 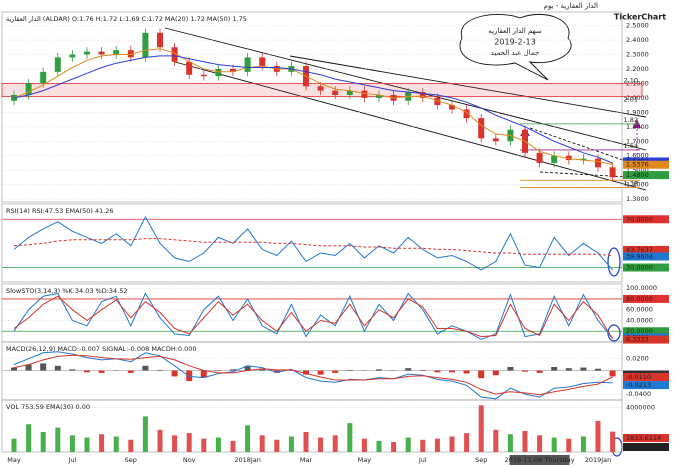 What do you see at coordinates (638, 394) in the screenshot?
I see `y-tick-label: -0.0400` at bounding box center [638, 394].